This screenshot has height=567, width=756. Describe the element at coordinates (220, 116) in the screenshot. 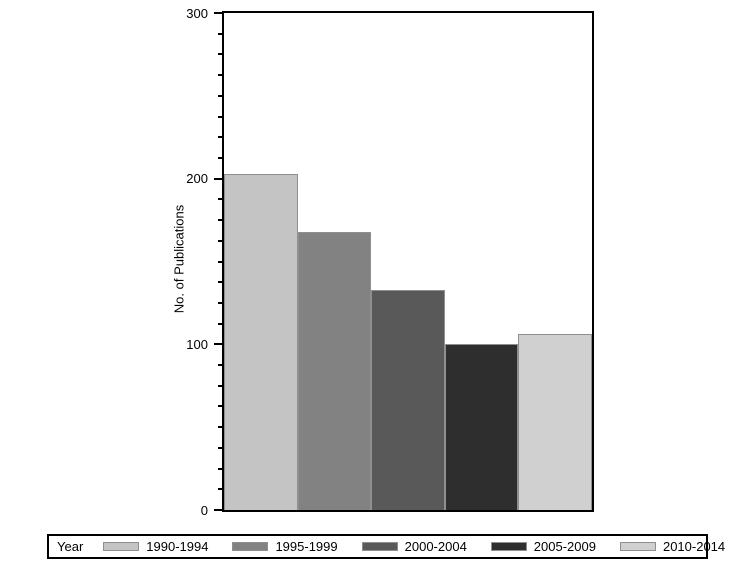

I see `y-minor-tick-237.5` at that location.